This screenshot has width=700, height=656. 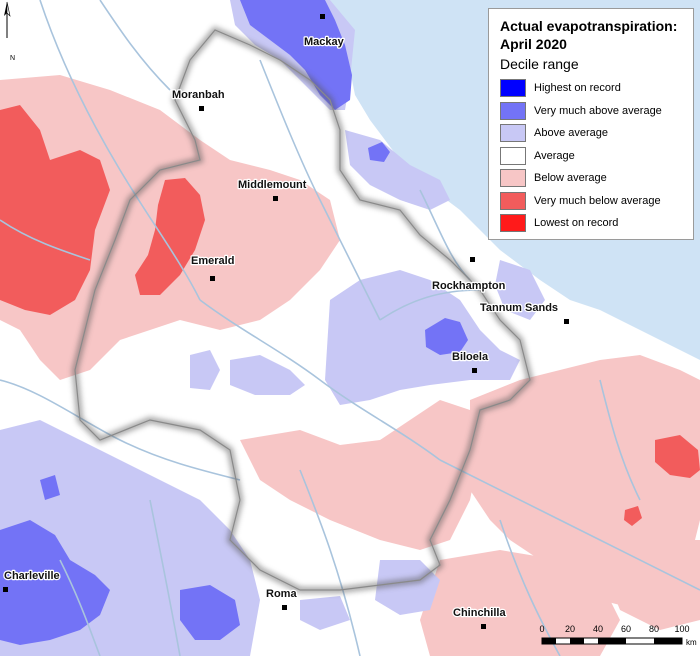 What do you see at coordinates (598, 110) in the screenshot?
I see `legend-item-label: Very much above average` at bounding box center [598, 110].